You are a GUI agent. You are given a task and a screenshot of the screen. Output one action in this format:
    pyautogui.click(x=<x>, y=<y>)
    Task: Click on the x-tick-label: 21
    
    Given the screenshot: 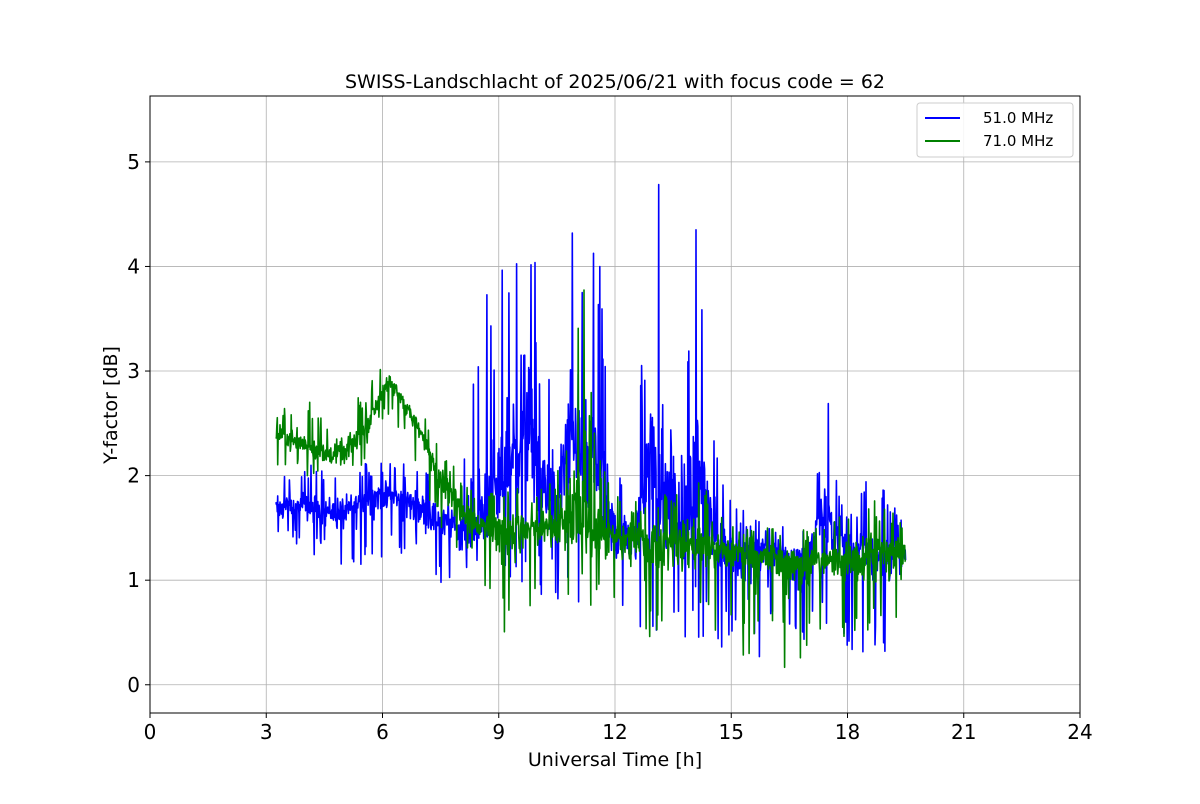 What is the action you would take?
    pyautogui.click(x=963, y=732)
    